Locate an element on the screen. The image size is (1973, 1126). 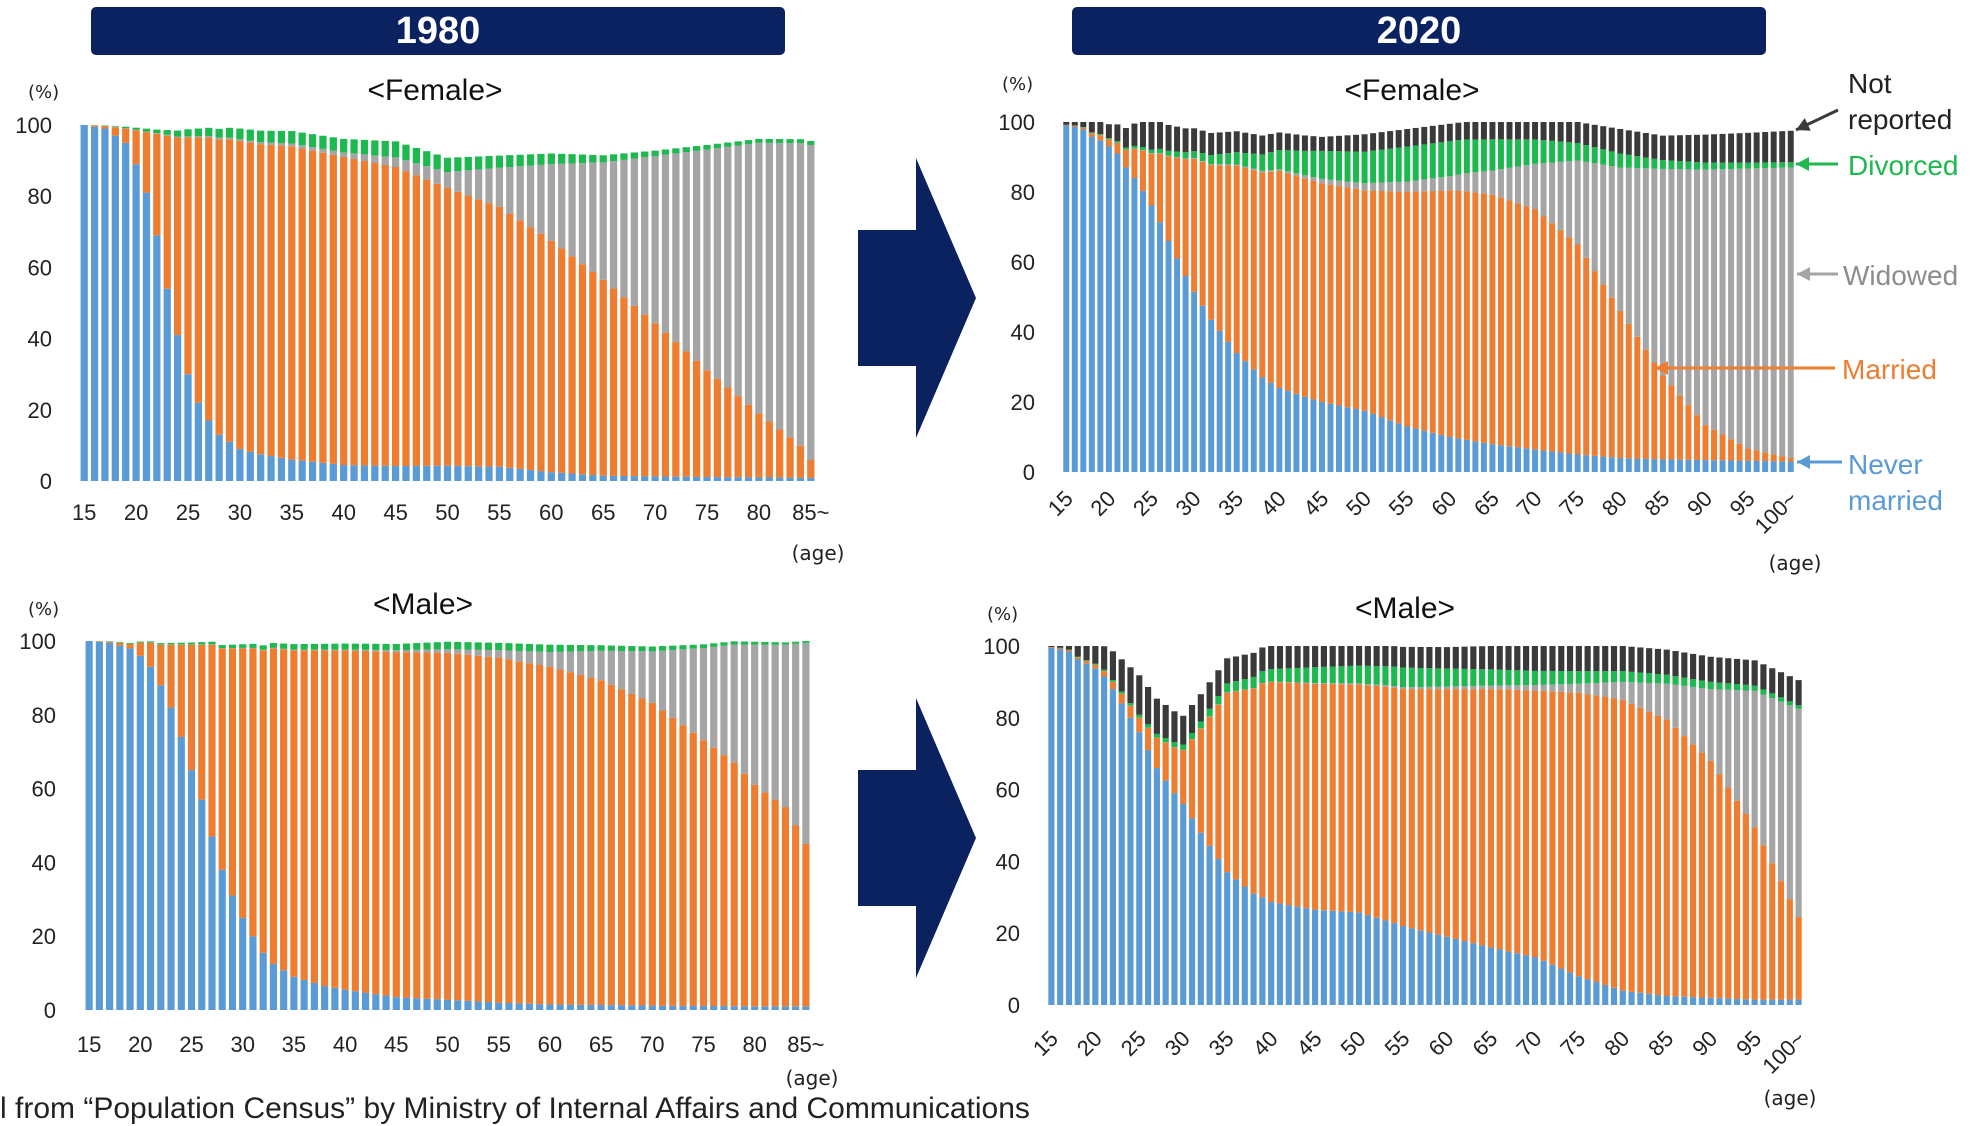
x-tick-label: 55 is located at coordinates (1397, 1043).